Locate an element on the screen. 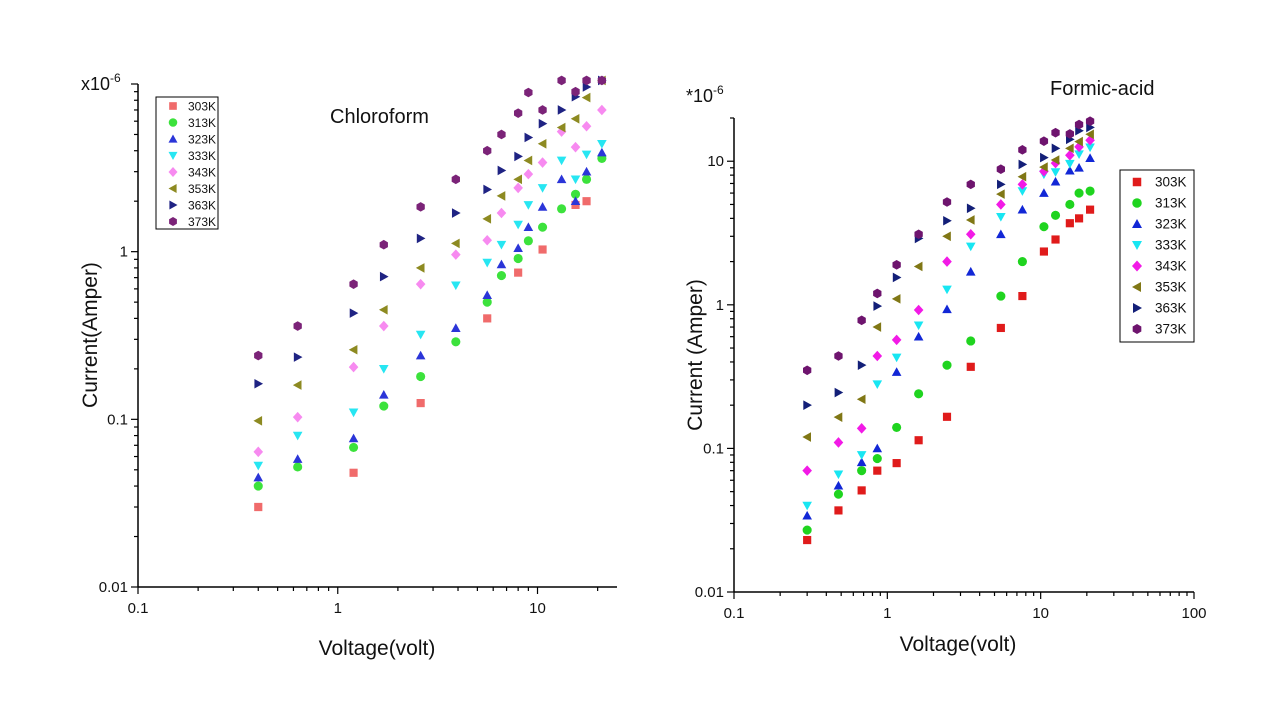 Image resolution: width=1280 pixels, height=720 pixels. x-tick-label: 10 is located at coordinates (1040, 613).